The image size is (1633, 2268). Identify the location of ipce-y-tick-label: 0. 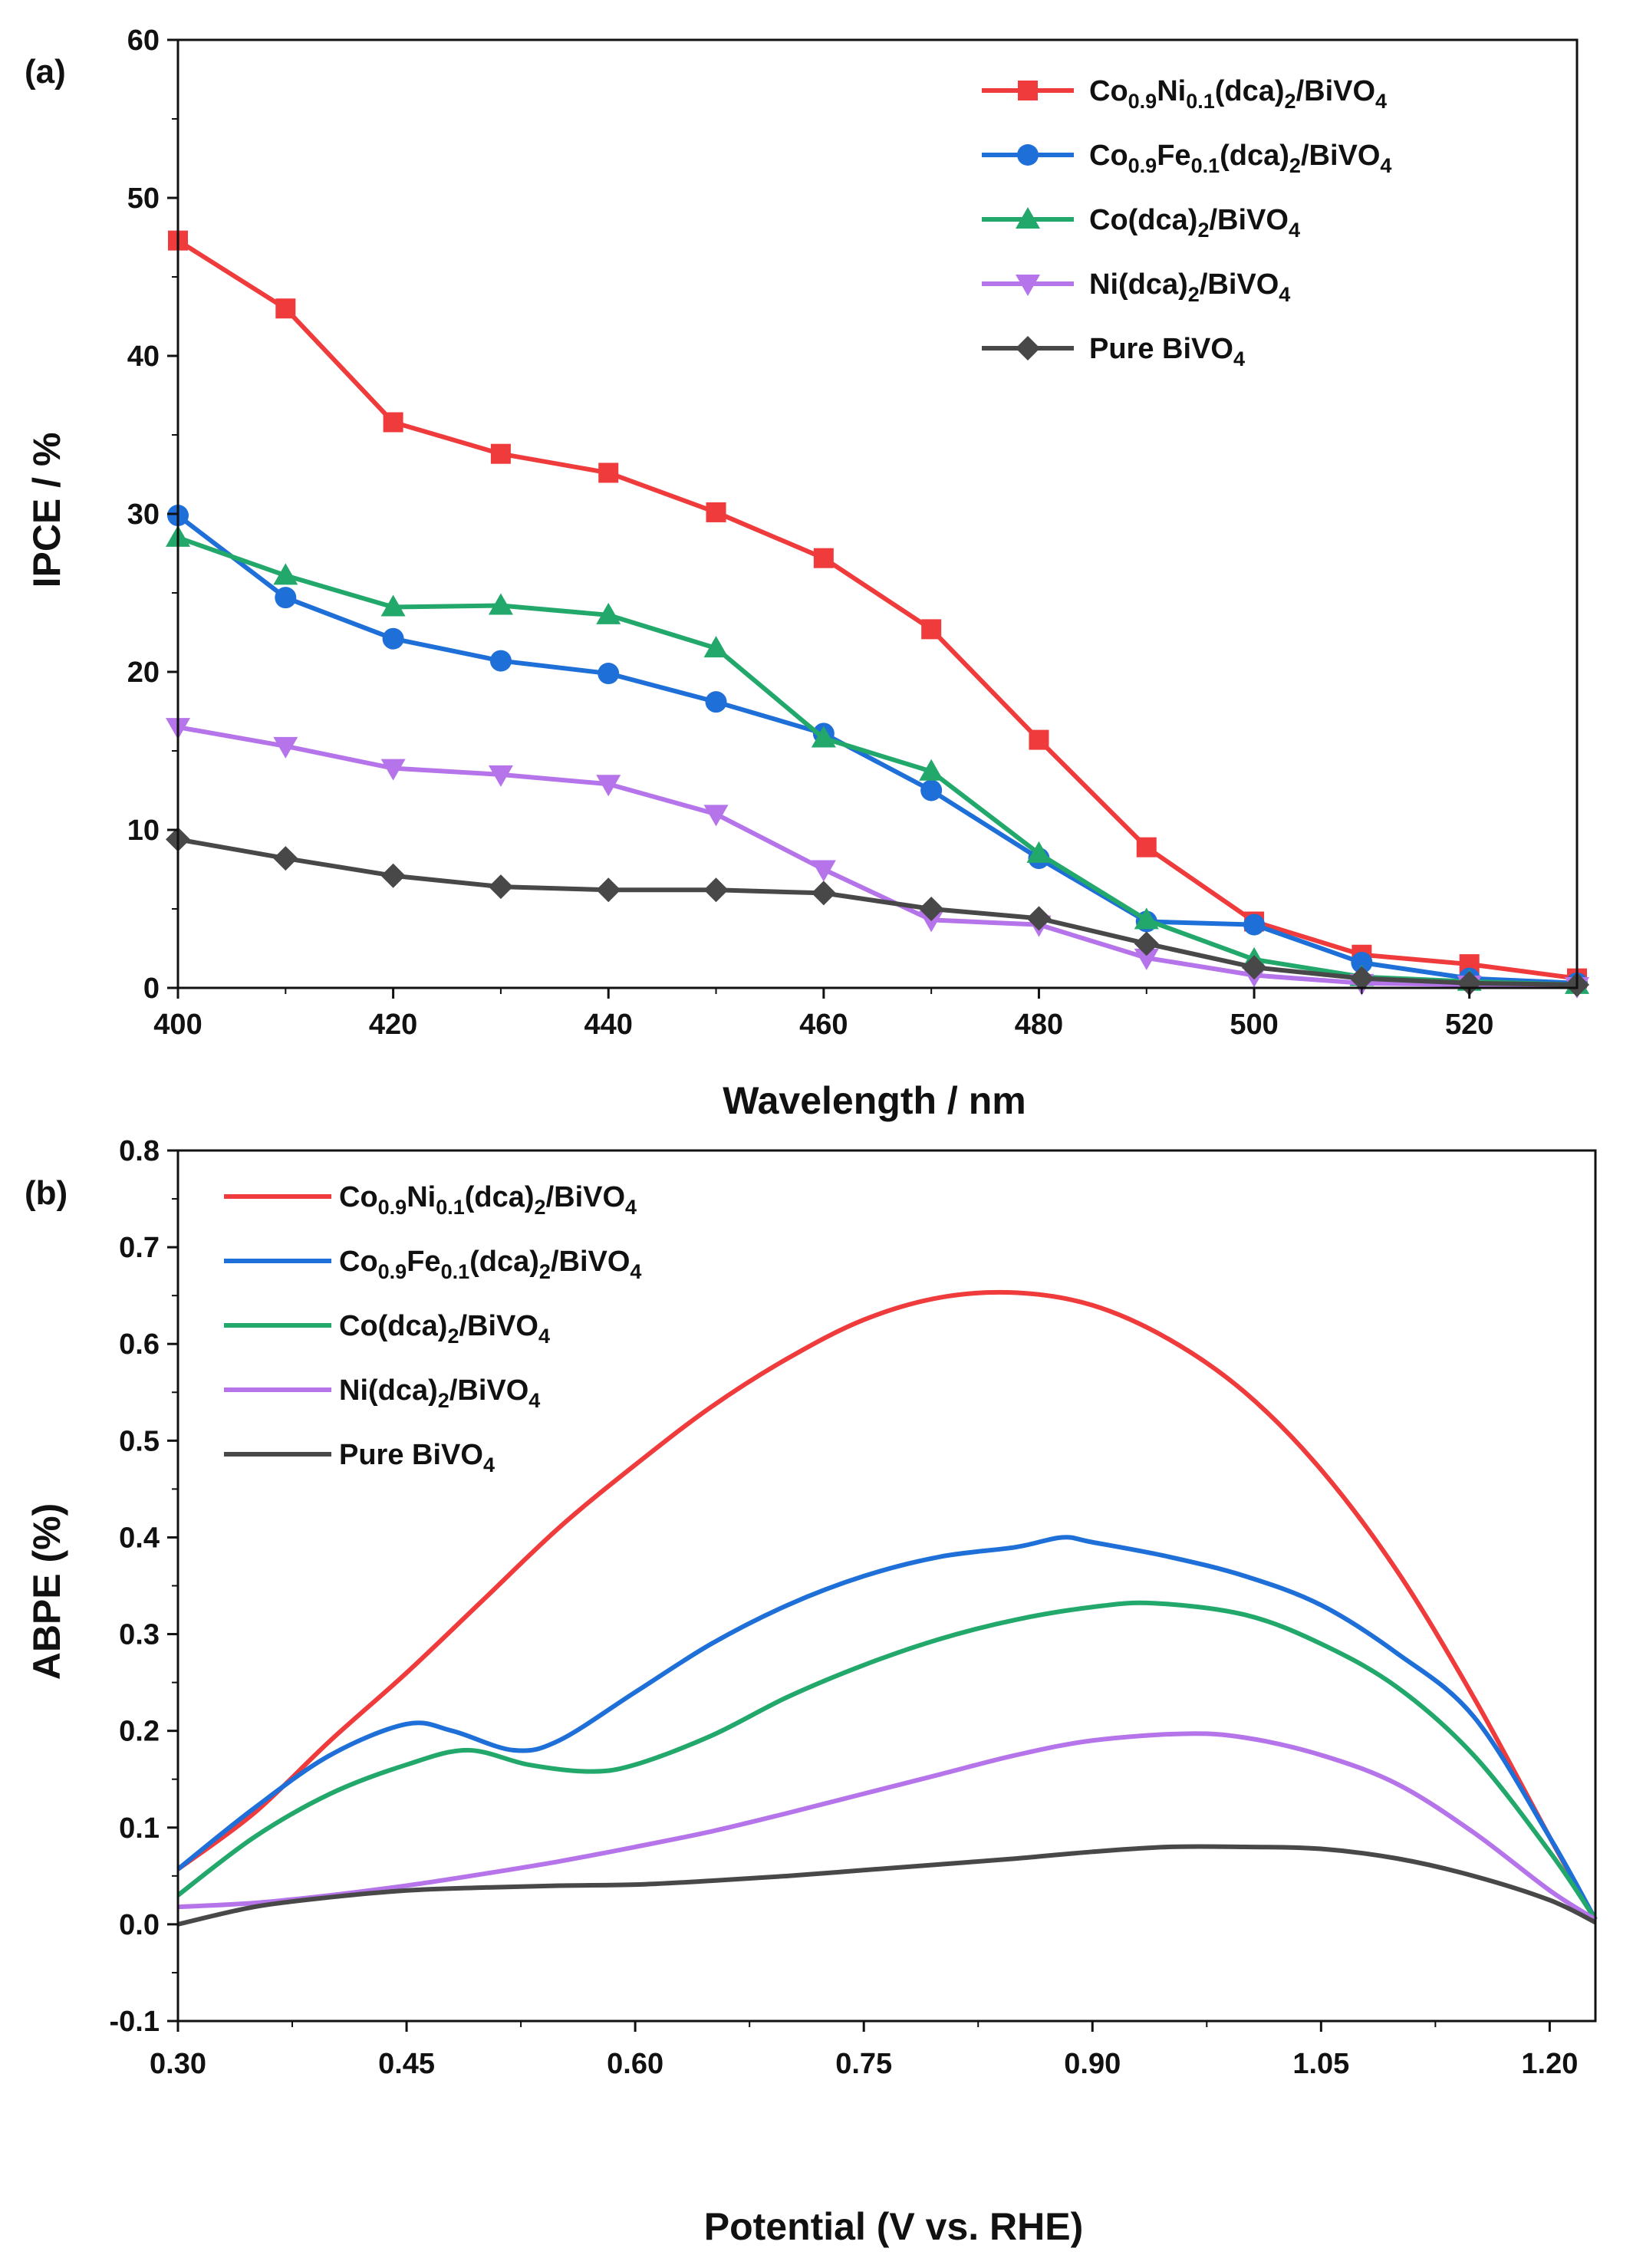
(151, 989).